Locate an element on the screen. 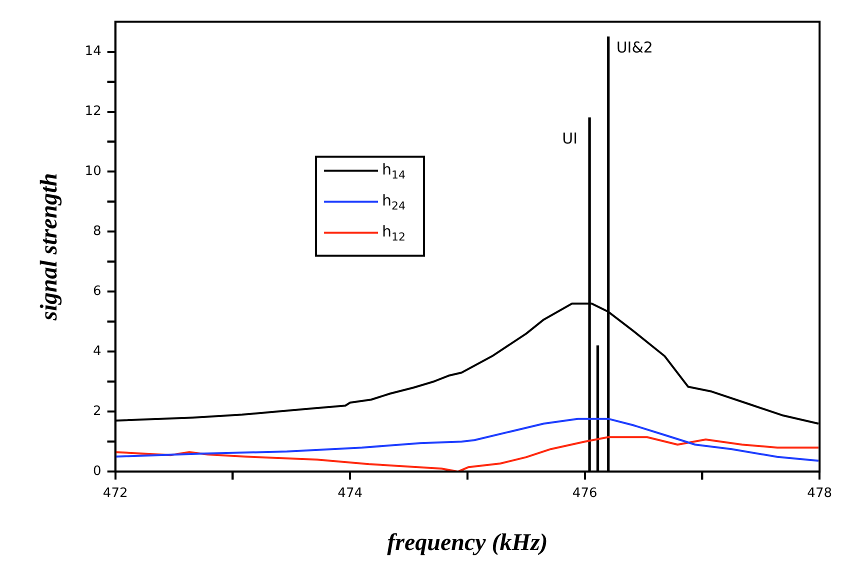 This screenshot has height=584, width=846. x-tick-label: 474 is located at coordinates (350, 493).